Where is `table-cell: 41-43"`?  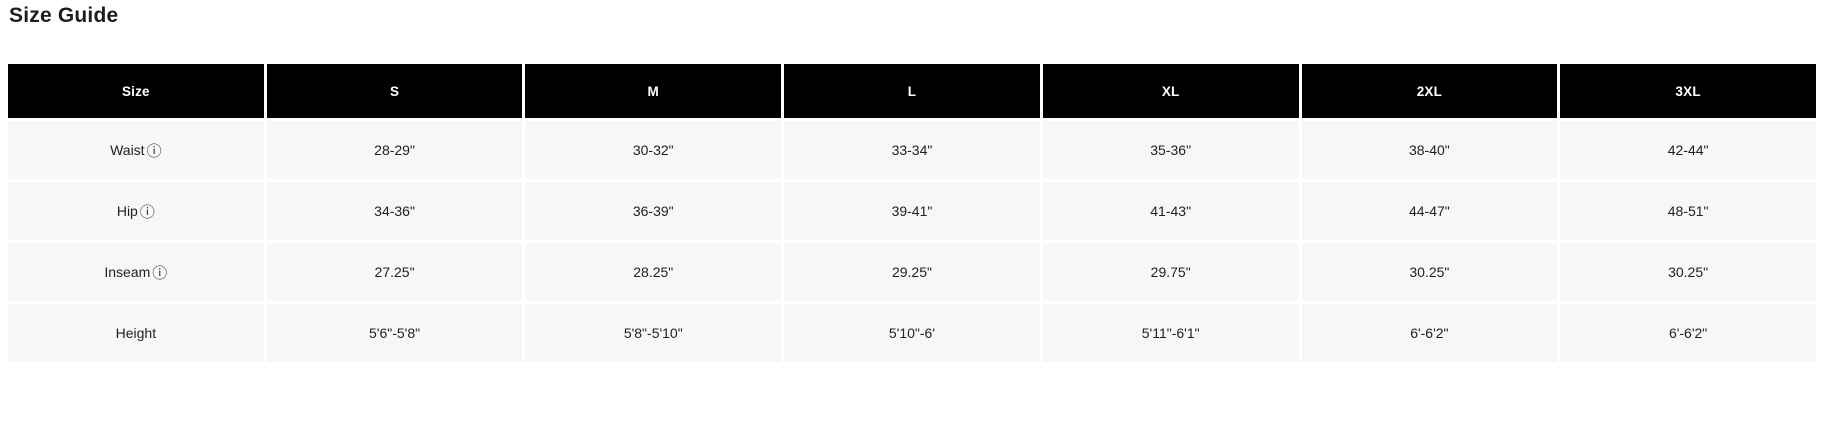 table-cell: 41-43" is located at coordinates (1170, 211).